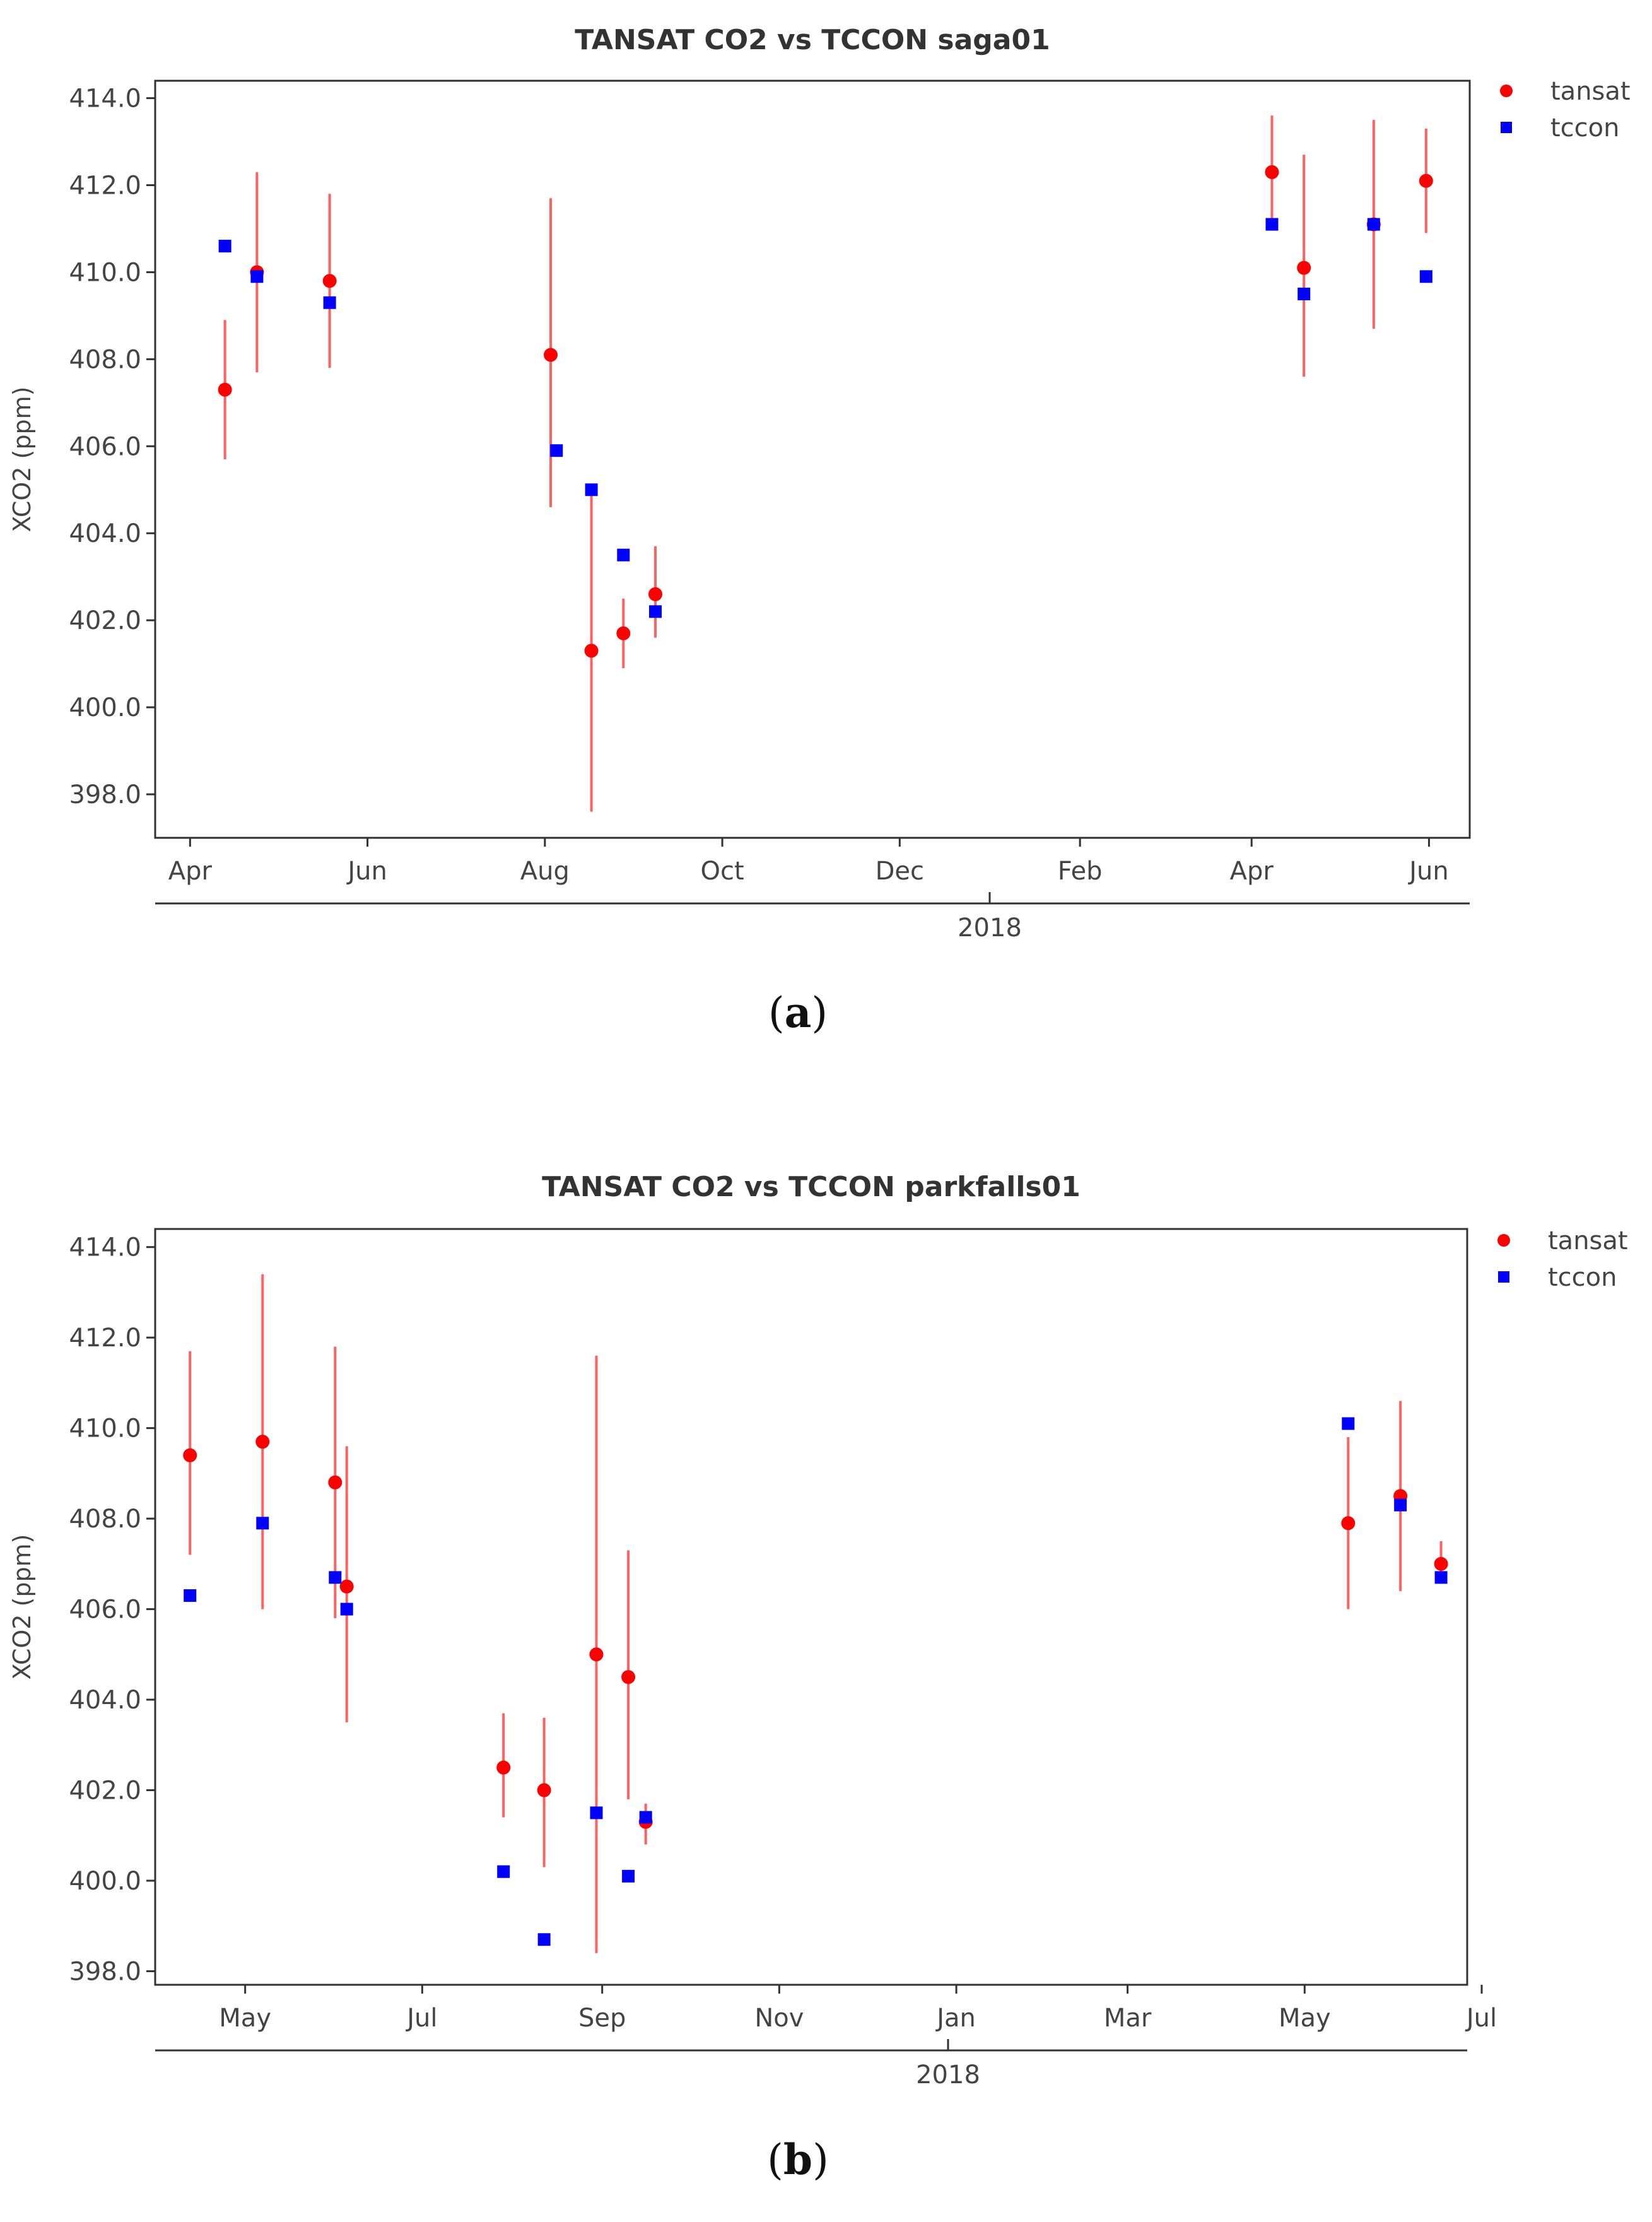 The width and height of the screenshot is (1652, 2222). Describe the element at coordinates (816, 1632) in the screenshot. I see `points-tansat` at that location.